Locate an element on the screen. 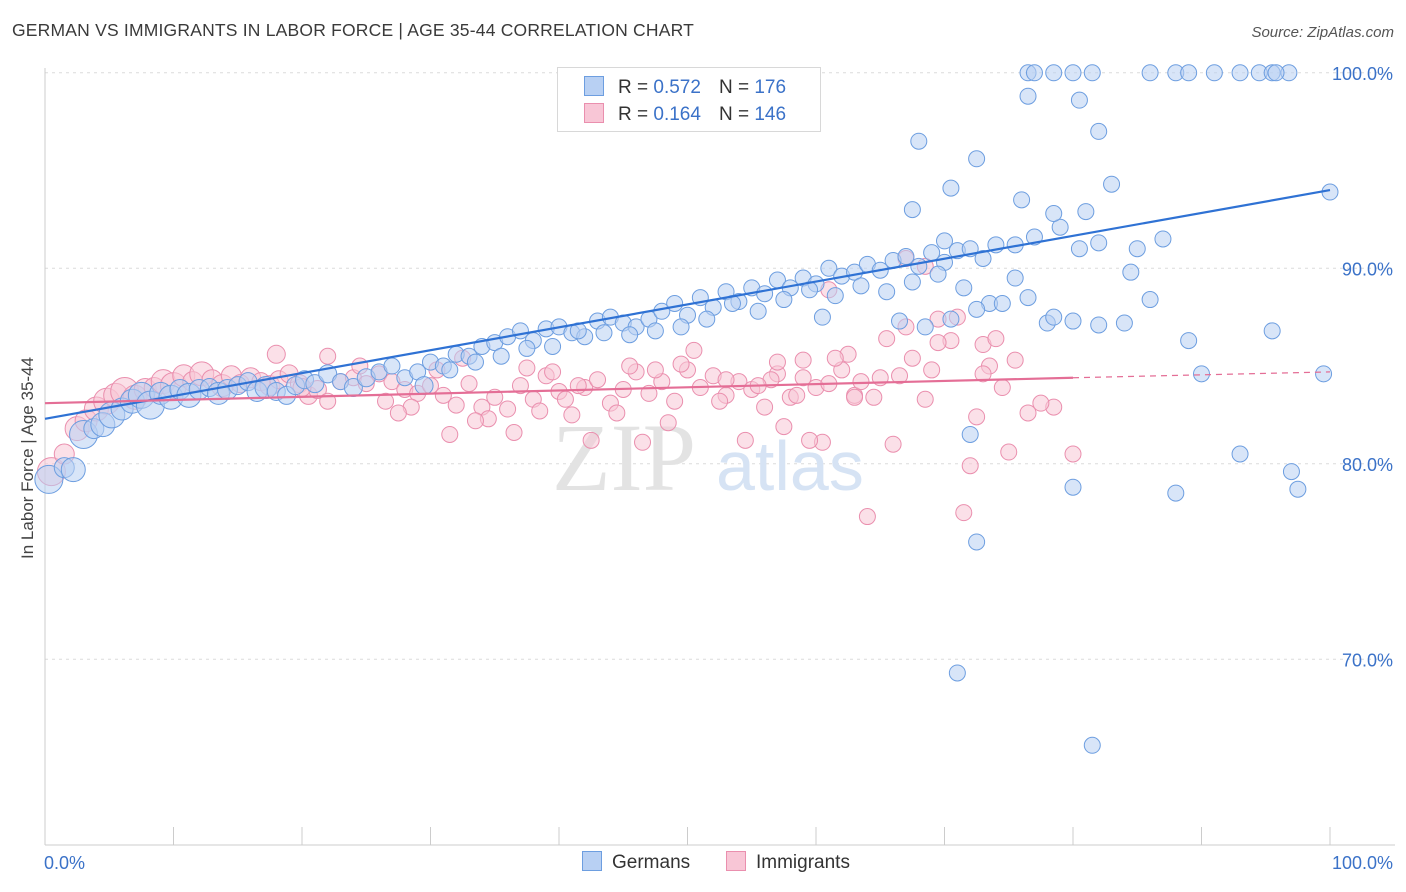 The height and width of the screenshot is (892, 1406). y-tick-label: 70.0% is located at coordinates (1367, 660).